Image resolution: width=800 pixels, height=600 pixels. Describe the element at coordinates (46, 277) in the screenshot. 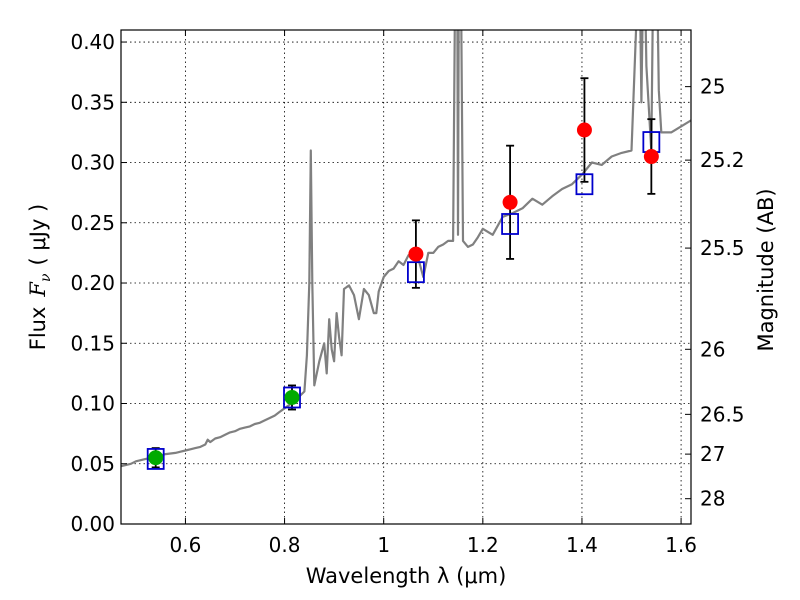

I see `y-axis-label-sub: ν` at that location.